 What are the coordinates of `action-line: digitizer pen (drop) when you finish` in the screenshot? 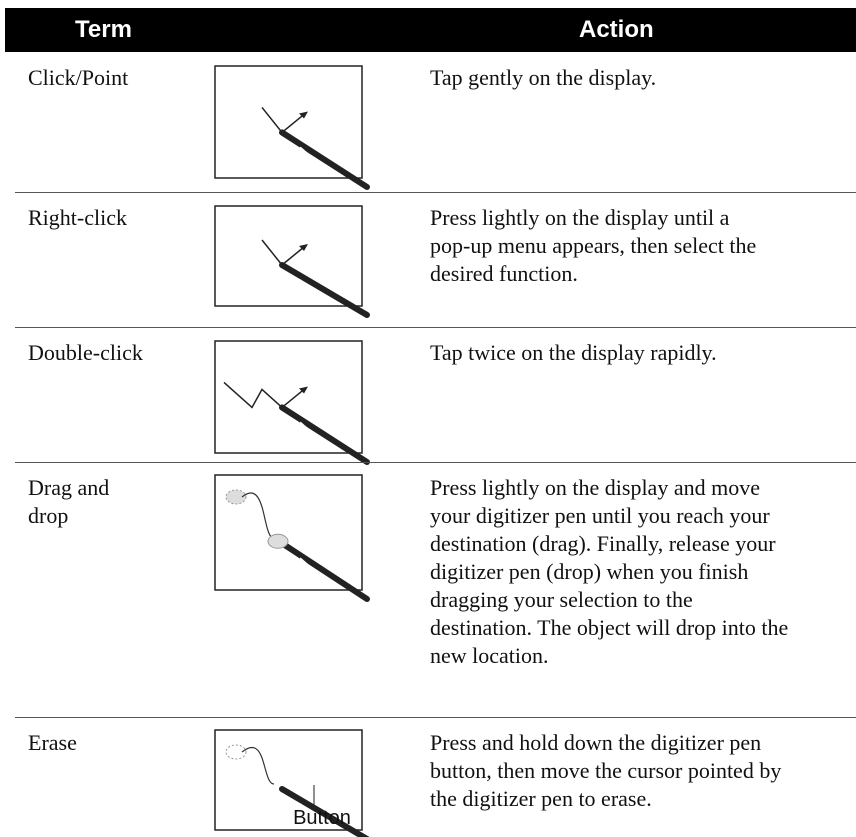 It's located at (589, 571).